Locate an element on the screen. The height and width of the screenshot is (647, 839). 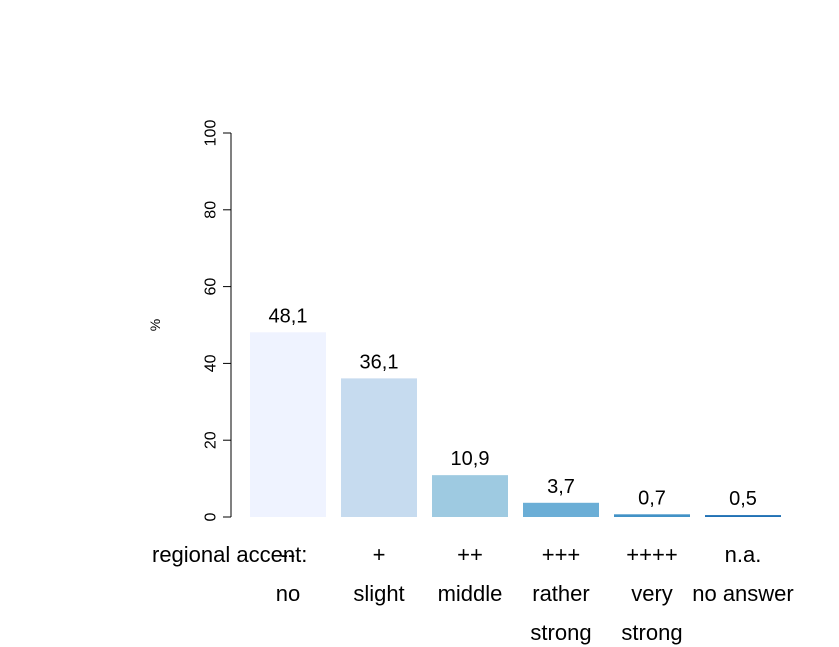
y-tick-label: 20 is located at coordinates (211, 440).